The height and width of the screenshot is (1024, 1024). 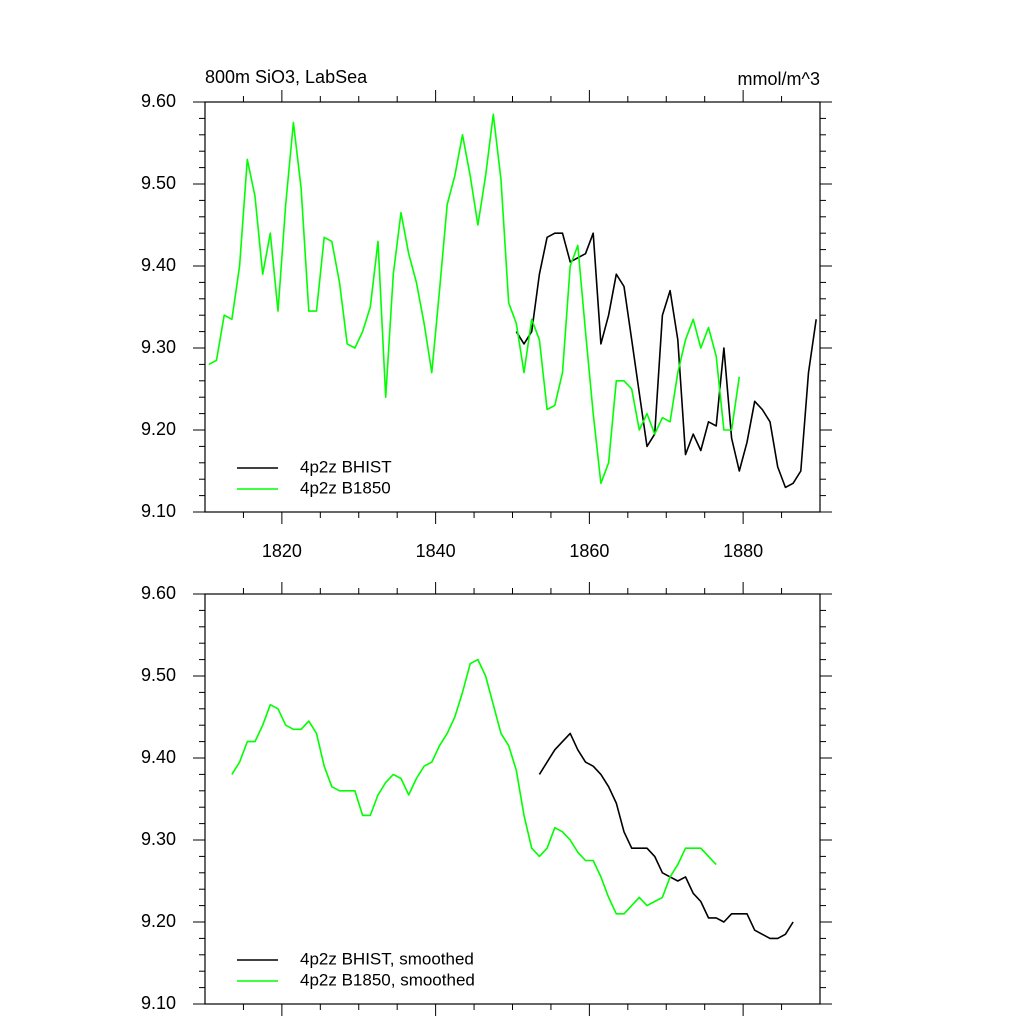 What do you see at coordinates (387, 979) in the screenshot?
I see `legend-label: 4p2z B1850, smoothed` at bounding box center [387, 979].